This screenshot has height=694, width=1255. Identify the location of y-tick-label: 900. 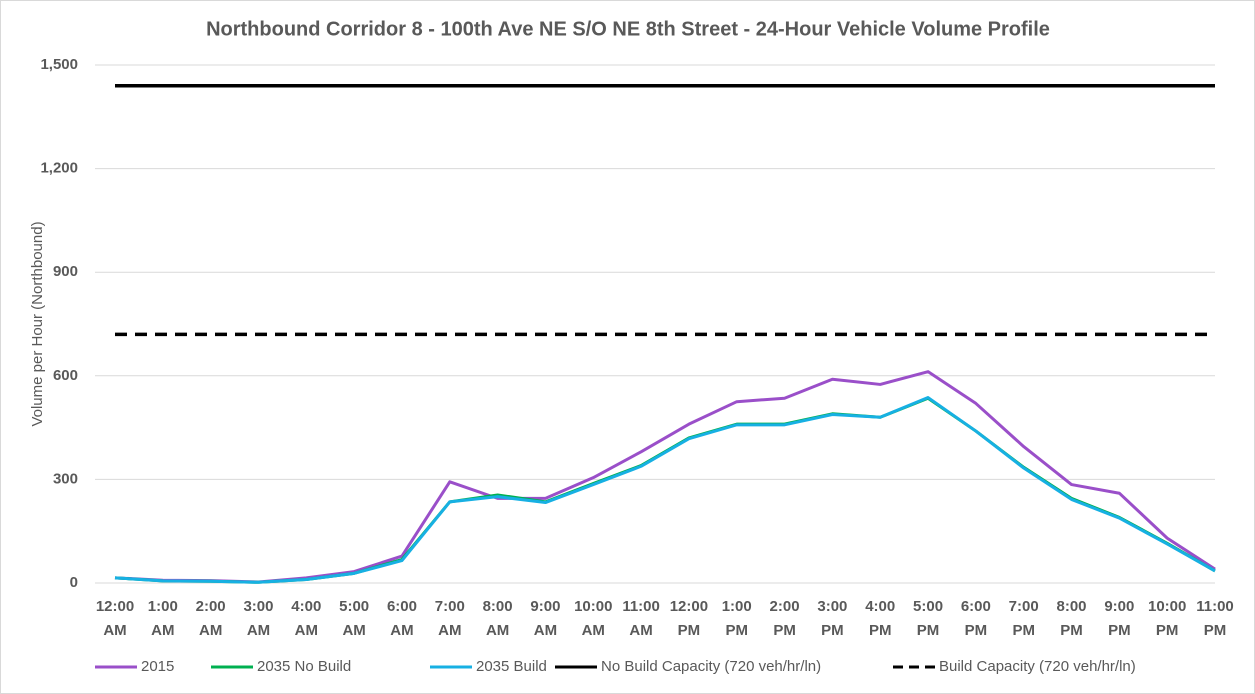
(65, 271).